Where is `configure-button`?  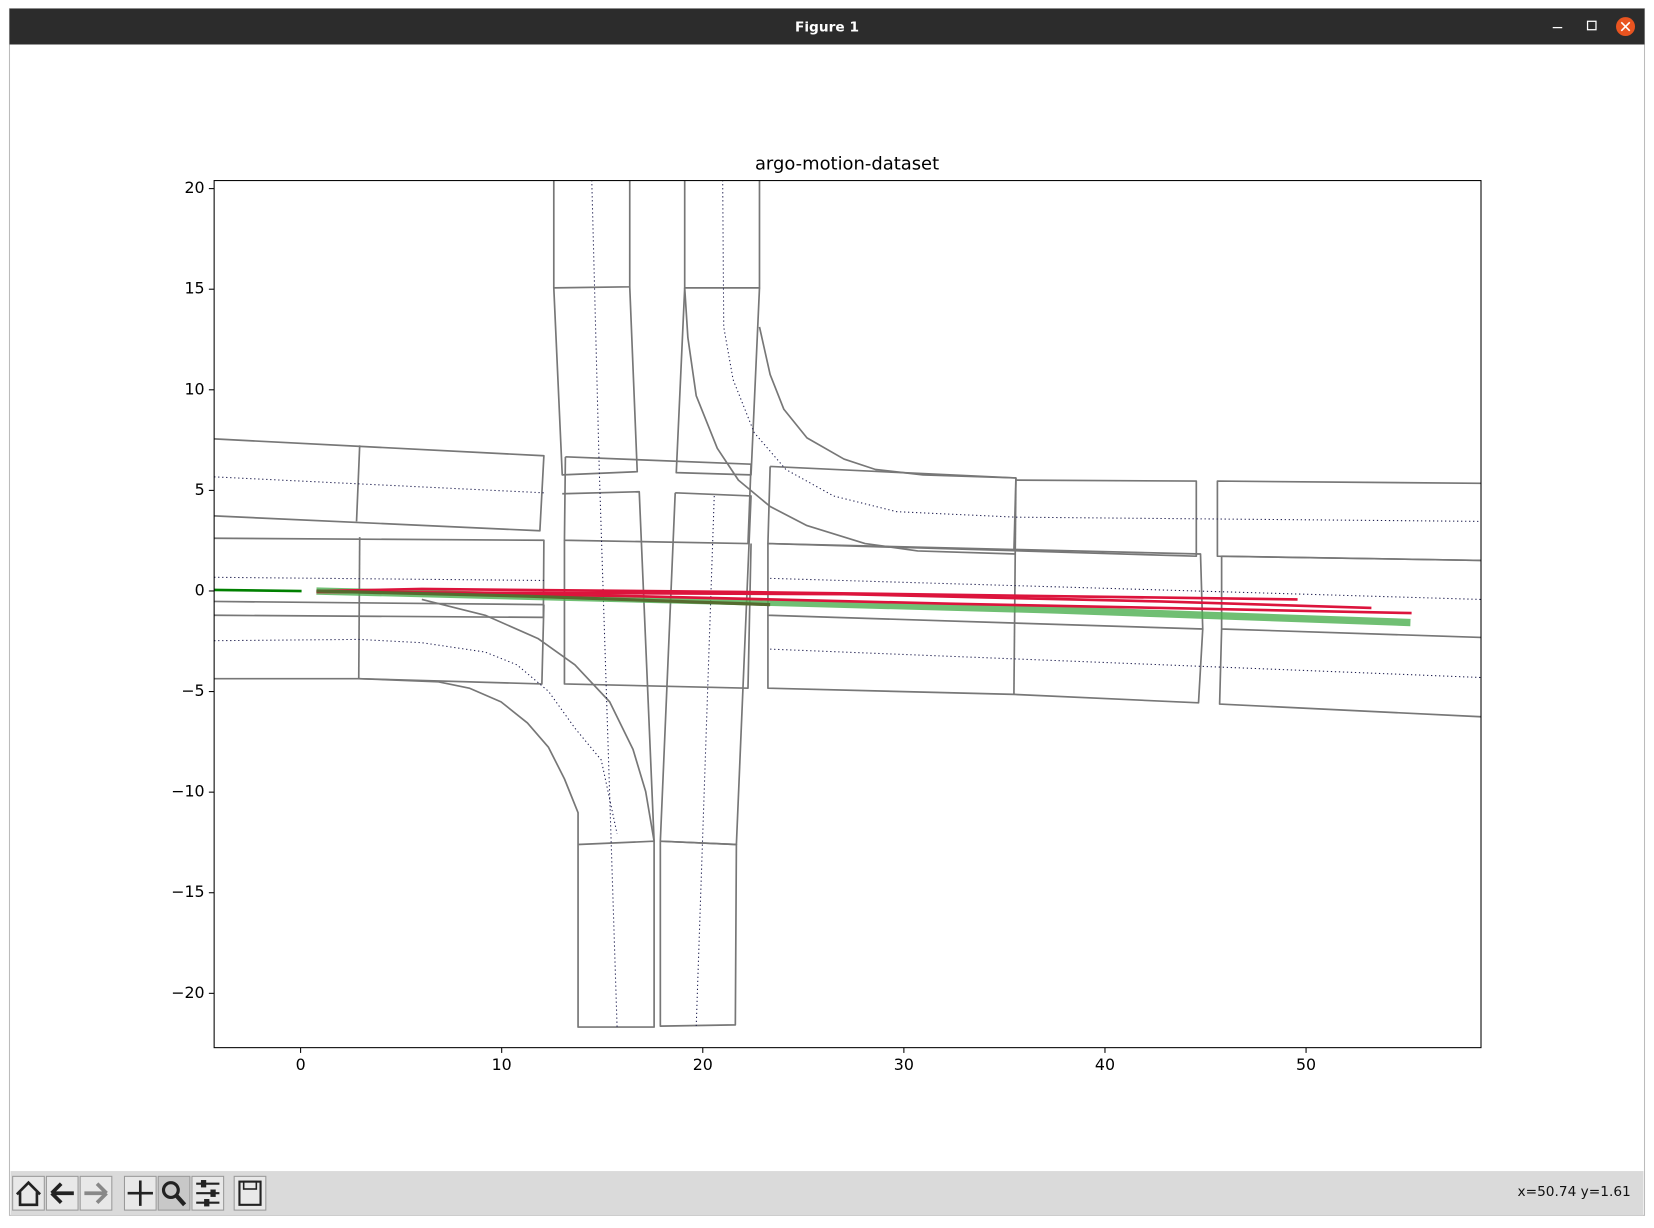 configure-button is located at coordinates (208, 1193).